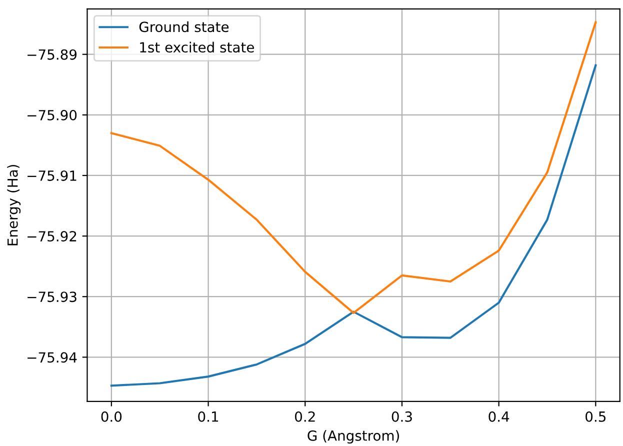  Describe the element at coordinates (52, 297) in the screenshot. I see `y-tick-label: −75.93` at that location.